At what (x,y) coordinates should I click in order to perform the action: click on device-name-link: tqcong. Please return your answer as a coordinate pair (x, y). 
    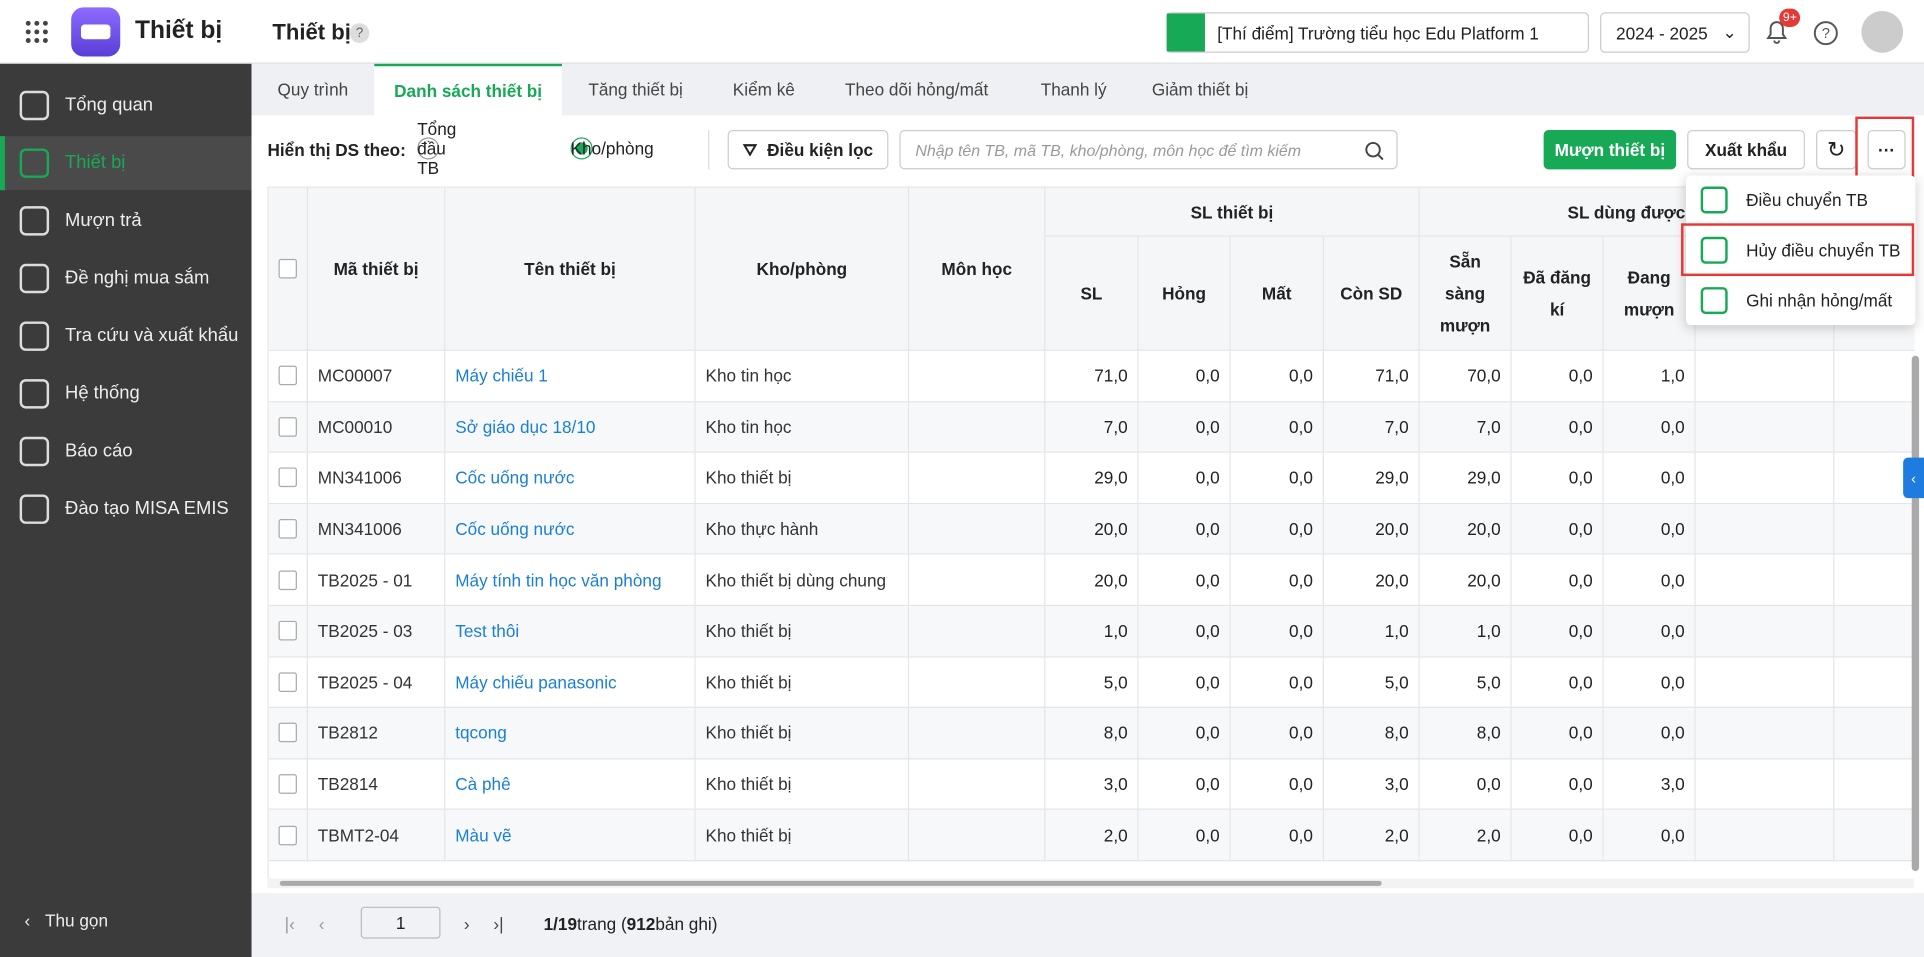
    Looking at the image, I should click on (570, 734).